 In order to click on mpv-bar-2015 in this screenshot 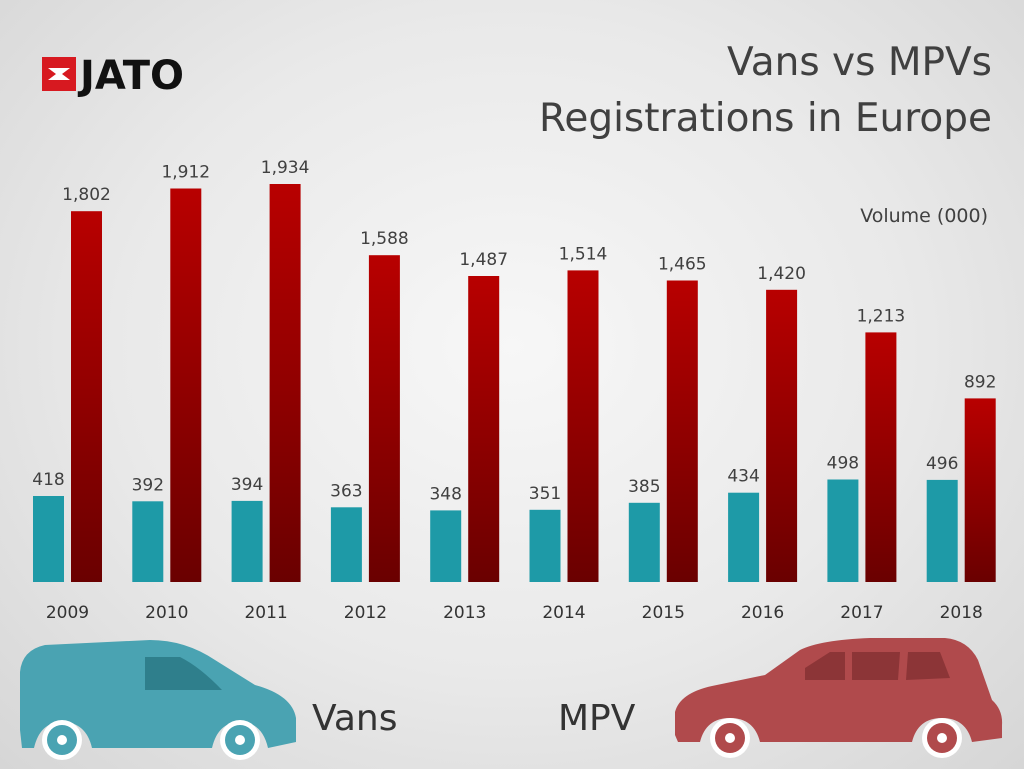, I will do `click(682, 431)`.